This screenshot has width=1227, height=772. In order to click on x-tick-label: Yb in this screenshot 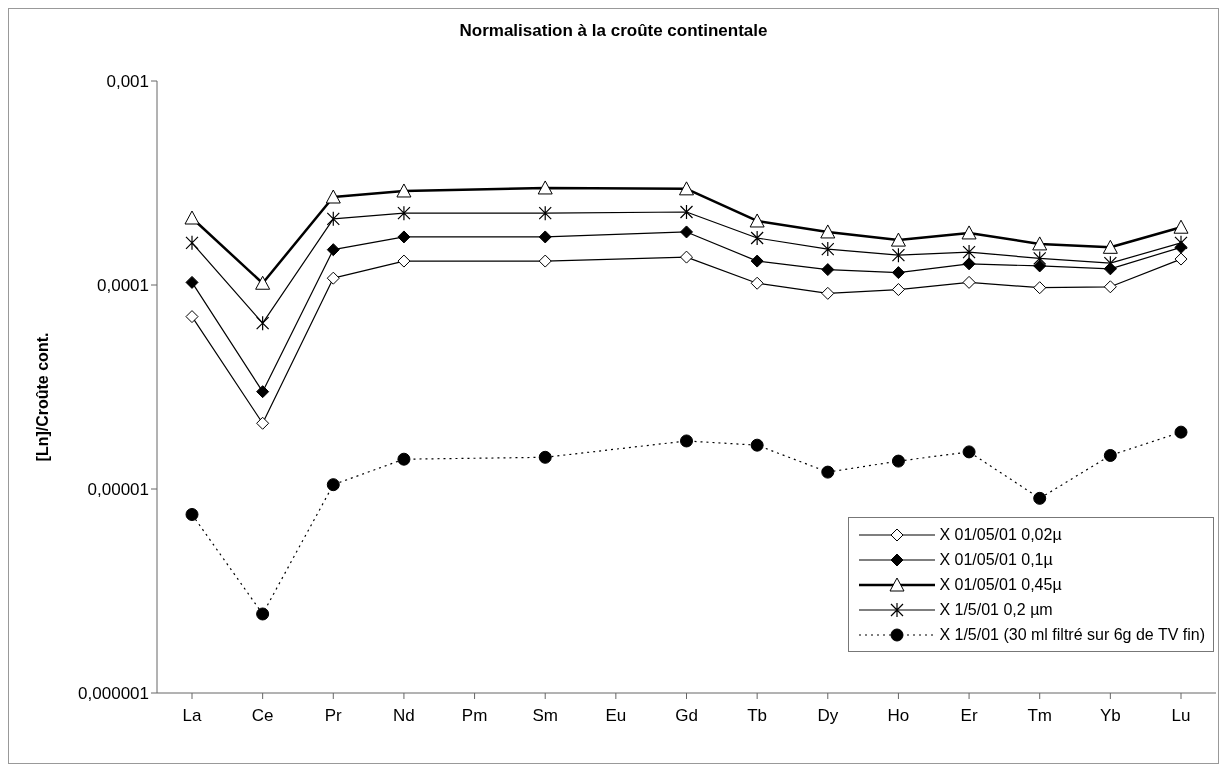, I will do `click(1110, 716)`.